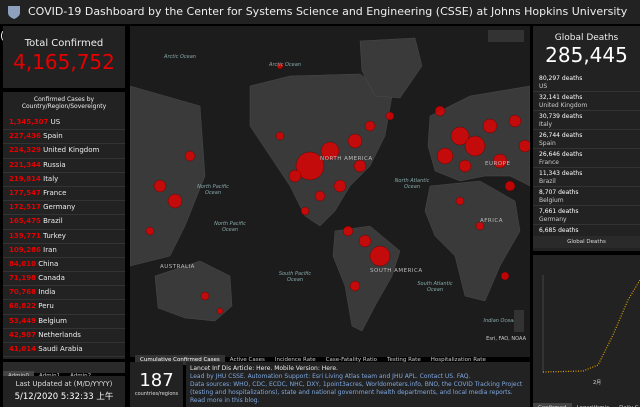 The image size is (640, 407). I want to click on deaths-row: 26,646 deaths France, so click(586, 158).